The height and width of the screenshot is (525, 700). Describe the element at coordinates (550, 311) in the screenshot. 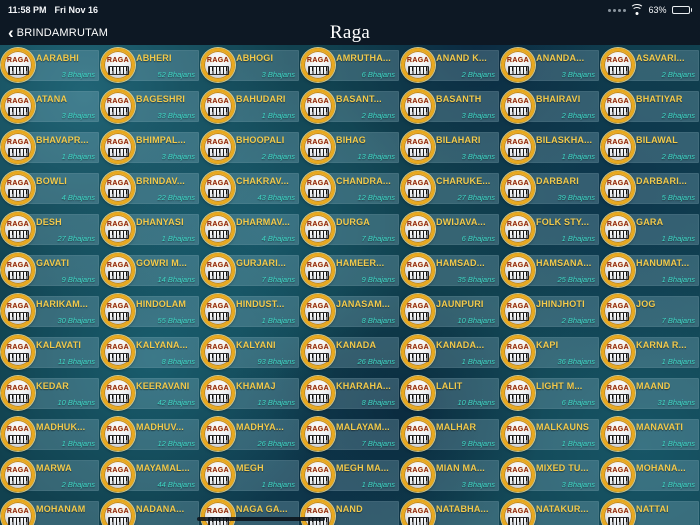

I see `raga-cell: RAGA JHINJHOTI 2 Bhajans` at that location.